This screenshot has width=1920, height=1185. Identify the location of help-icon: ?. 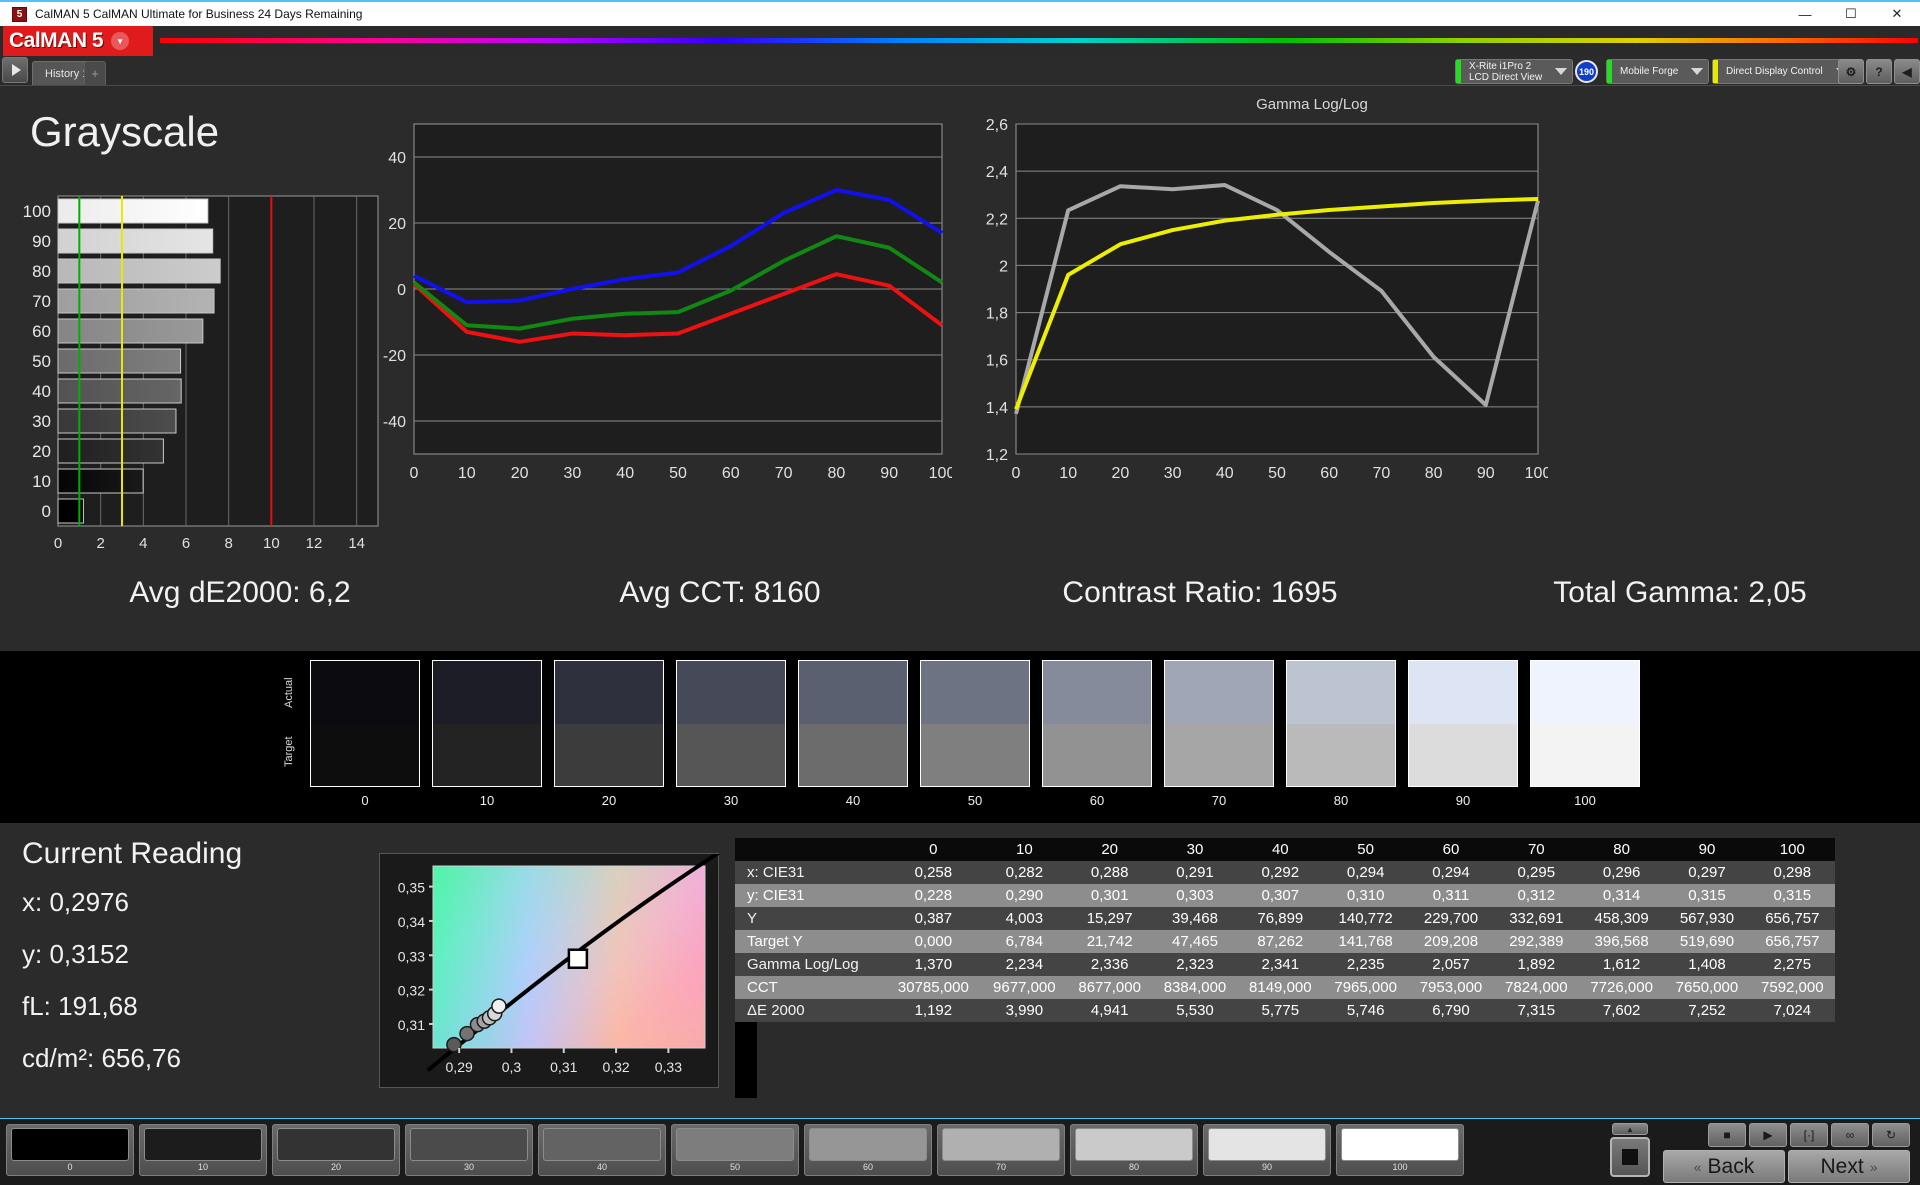
(1879, 71).